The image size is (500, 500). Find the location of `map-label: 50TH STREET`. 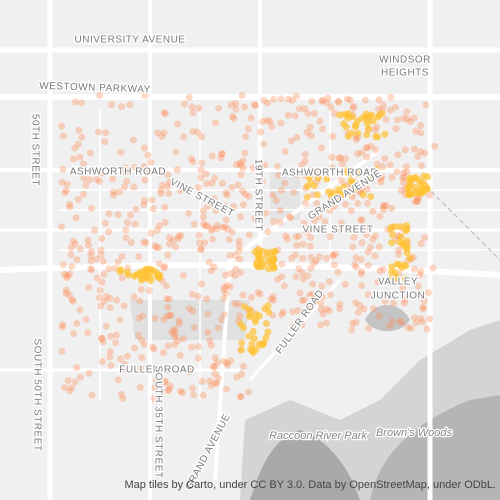

map-label: 50TH STREET is located at coordinates (34, 150).